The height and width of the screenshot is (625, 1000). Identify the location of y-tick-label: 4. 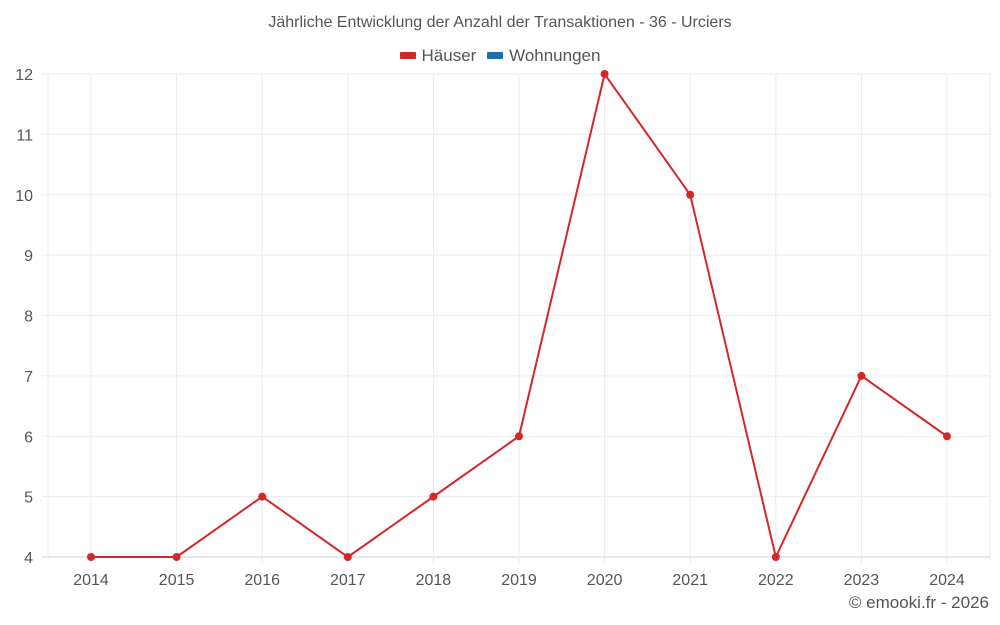
(28, 558).